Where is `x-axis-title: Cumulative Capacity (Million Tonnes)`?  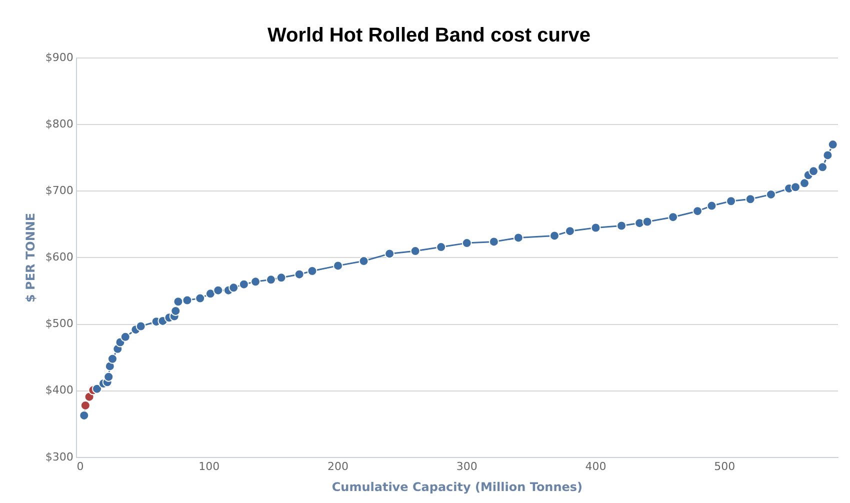
x-axis-title: Cumulative Capacity (Million Tonnes) is located at coordinates (457, 487).